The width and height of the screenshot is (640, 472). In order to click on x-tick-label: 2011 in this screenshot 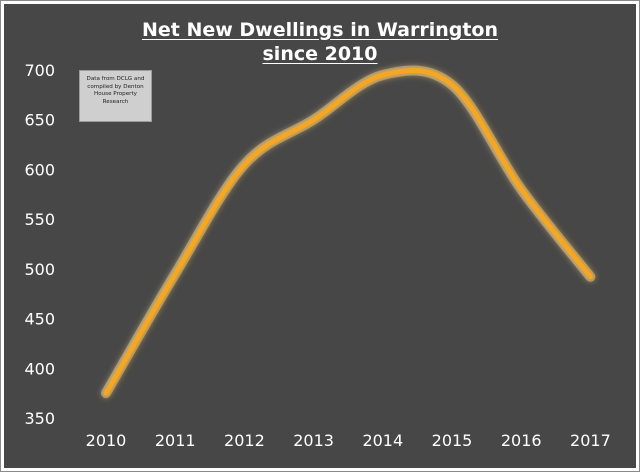, I will do `click(175, 440)`.